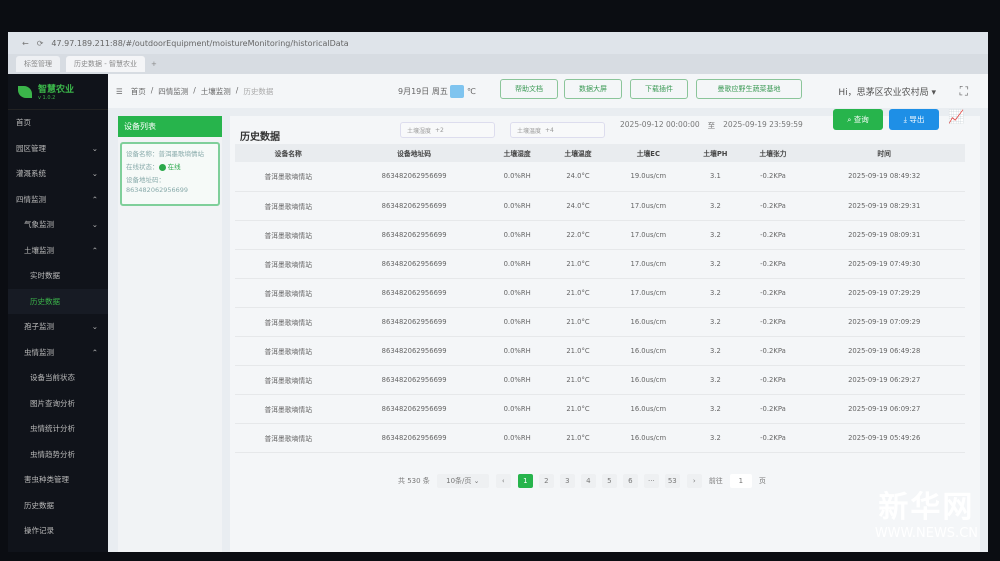 The width and height of the screenshot is (1000, 561). Describe the element at coordinates (578, 177) in the screenshot. I see `table-cell: 24.0°C` at that location.